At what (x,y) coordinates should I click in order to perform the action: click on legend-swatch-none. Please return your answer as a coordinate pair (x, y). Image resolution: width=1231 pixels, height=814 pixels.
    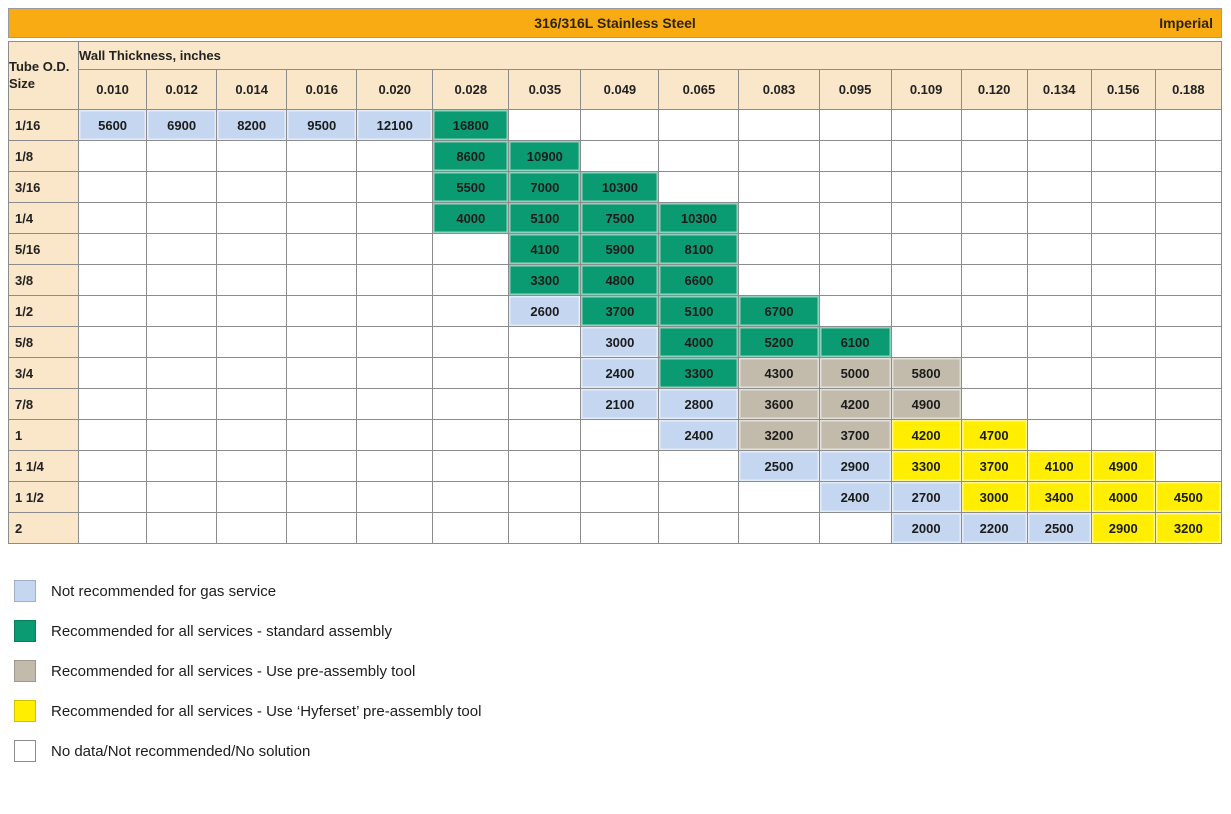
    Looking at the image, I should click on (25, 751).